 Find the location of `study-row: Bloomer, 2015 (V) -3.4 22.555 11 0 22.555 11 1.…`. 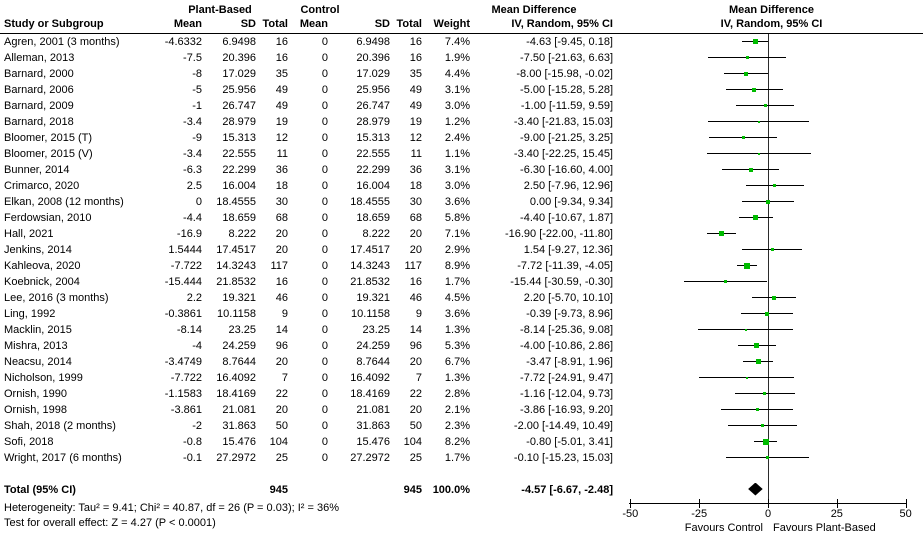

study-row: Bloomer, 2015 (V) -3.4 22.555 11 0 22.555 11 1.… is located at coordinates (320, 154).